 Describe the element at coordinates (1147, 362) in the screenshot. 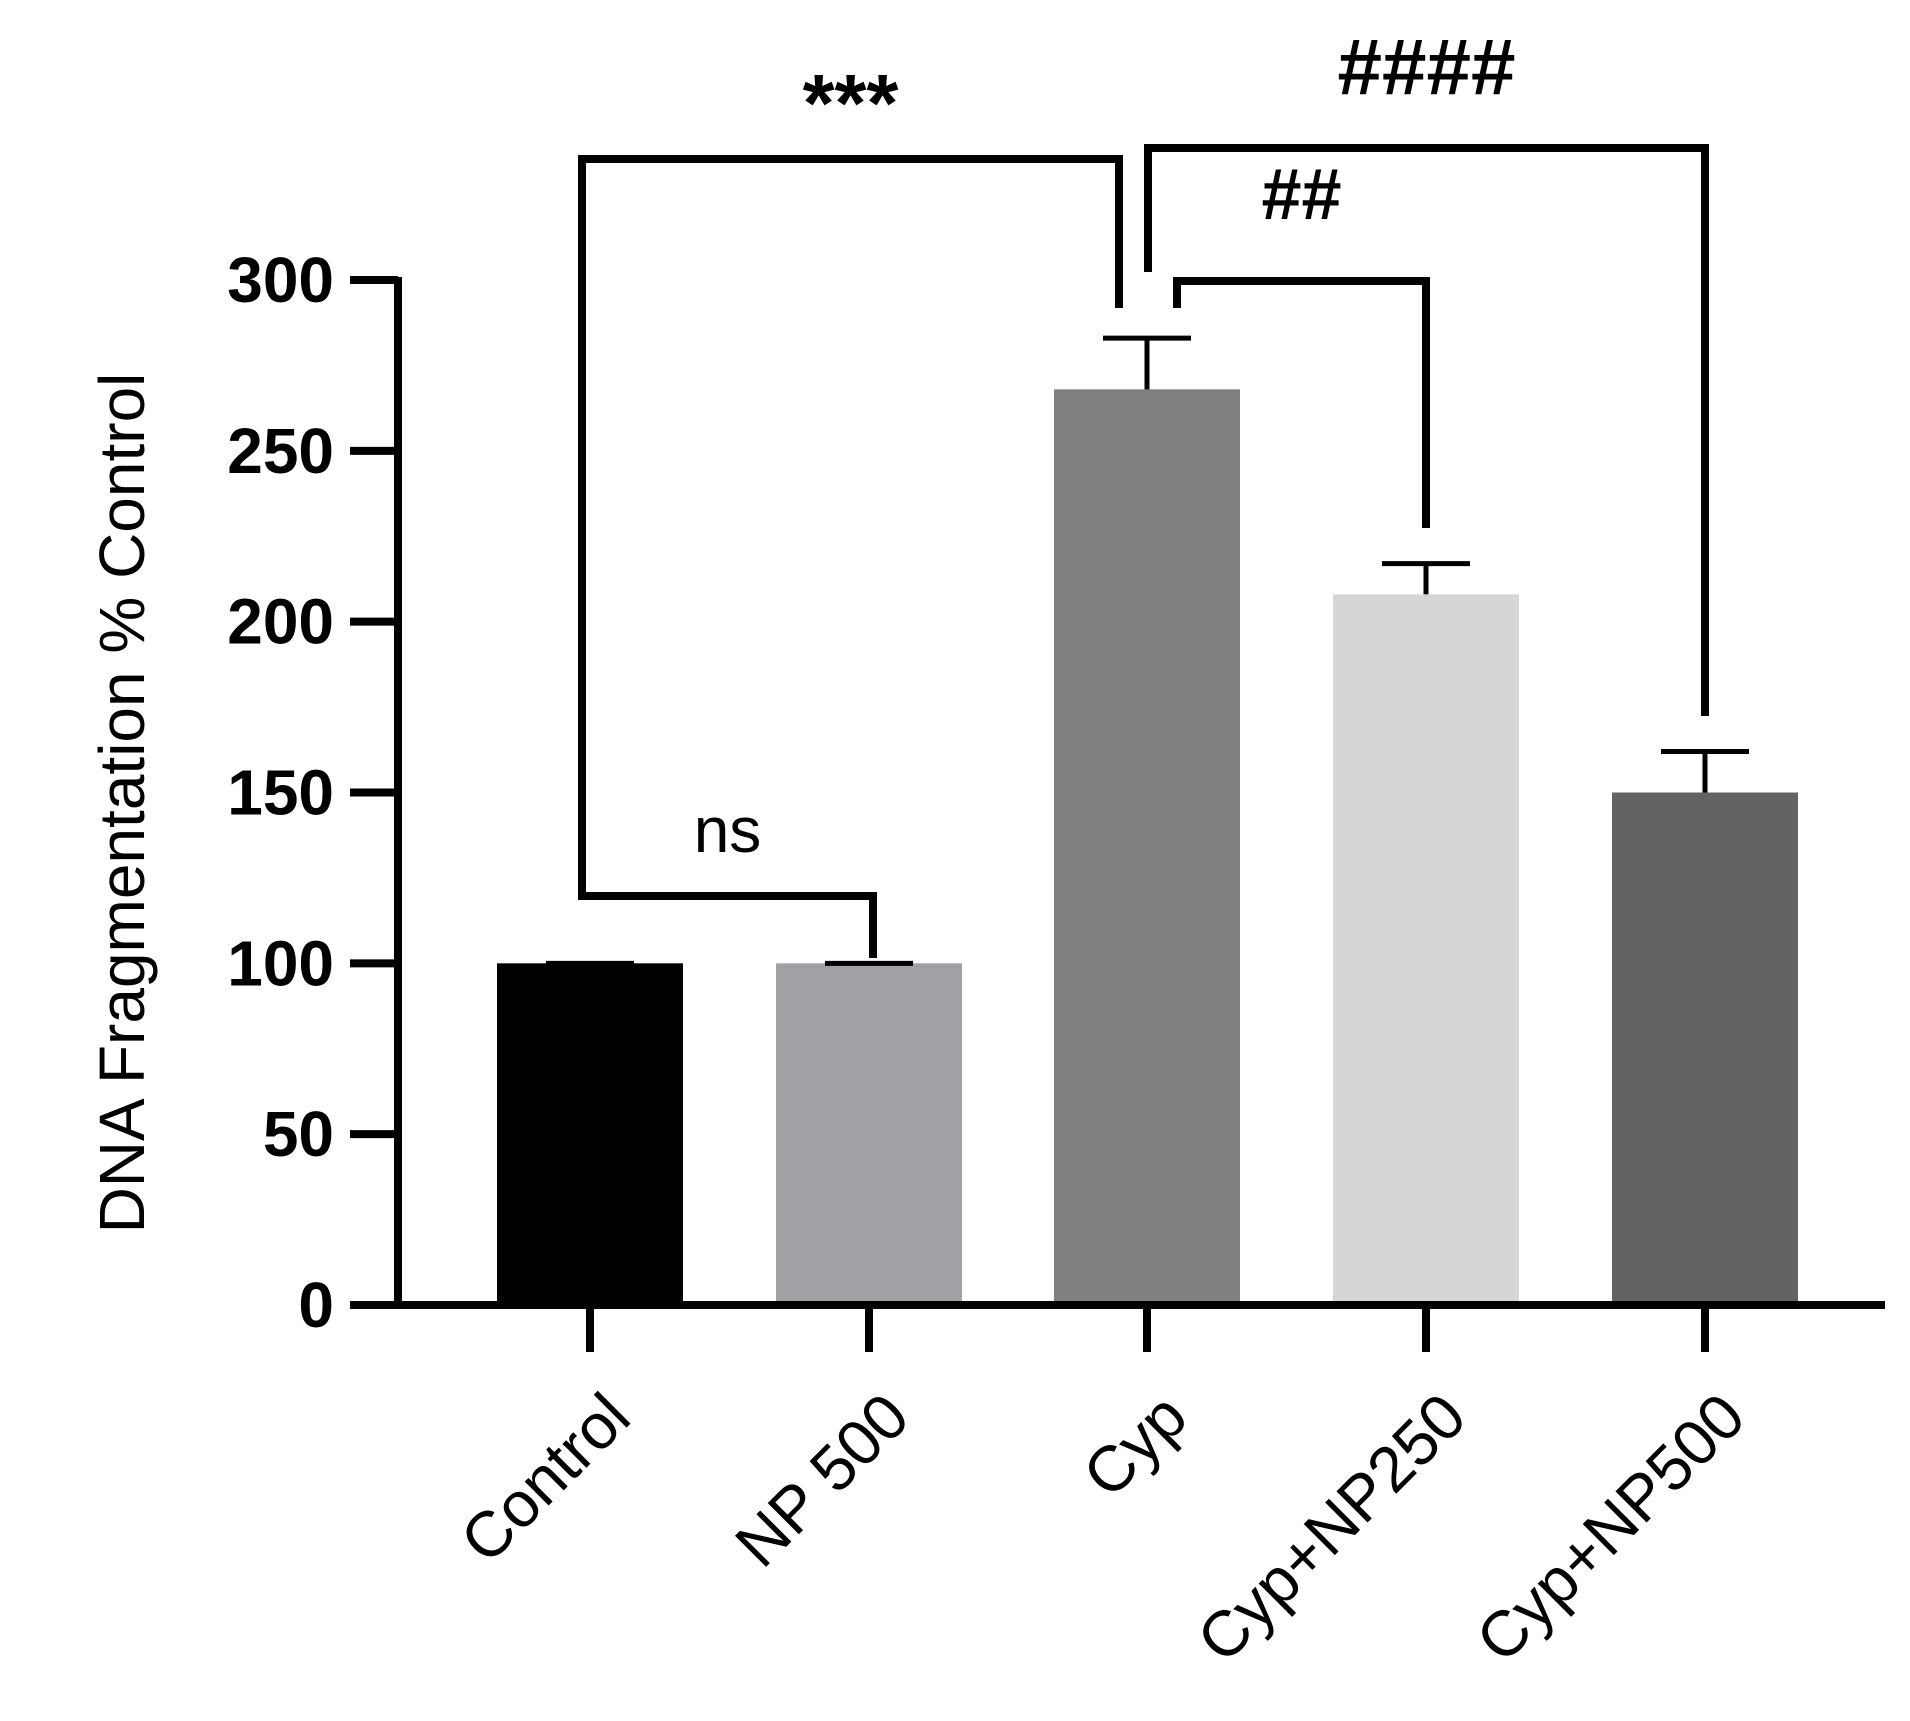

I see `error-bar-cyp` at that location.